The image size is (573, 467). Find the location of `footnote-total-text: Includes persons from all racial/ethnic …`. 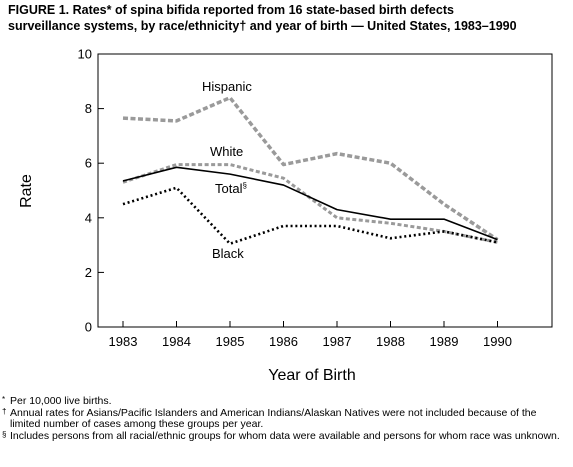

footnote-total-text: Includes persons from all racial/ethnic … is located at coordinates (285, 435).